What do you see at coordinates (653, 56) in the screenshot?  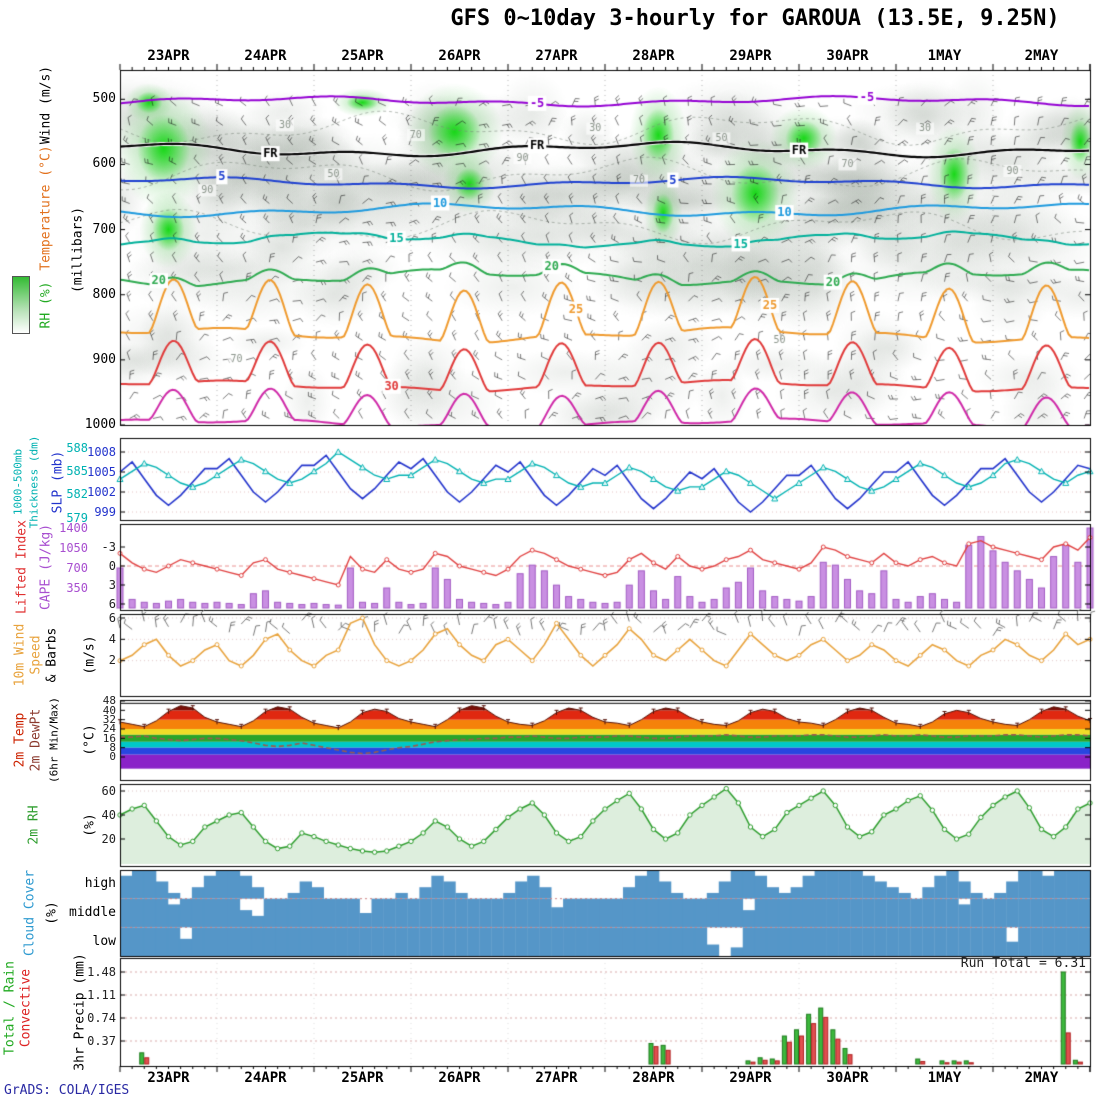 I see `x-date-label-top: 28APR` at bounding box center [653, 56].